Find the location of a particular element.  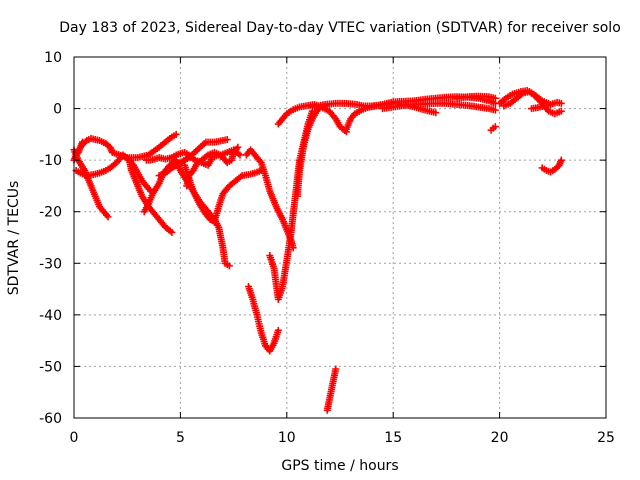

y-tick-label: 0 is located at coordinates (57, 110).